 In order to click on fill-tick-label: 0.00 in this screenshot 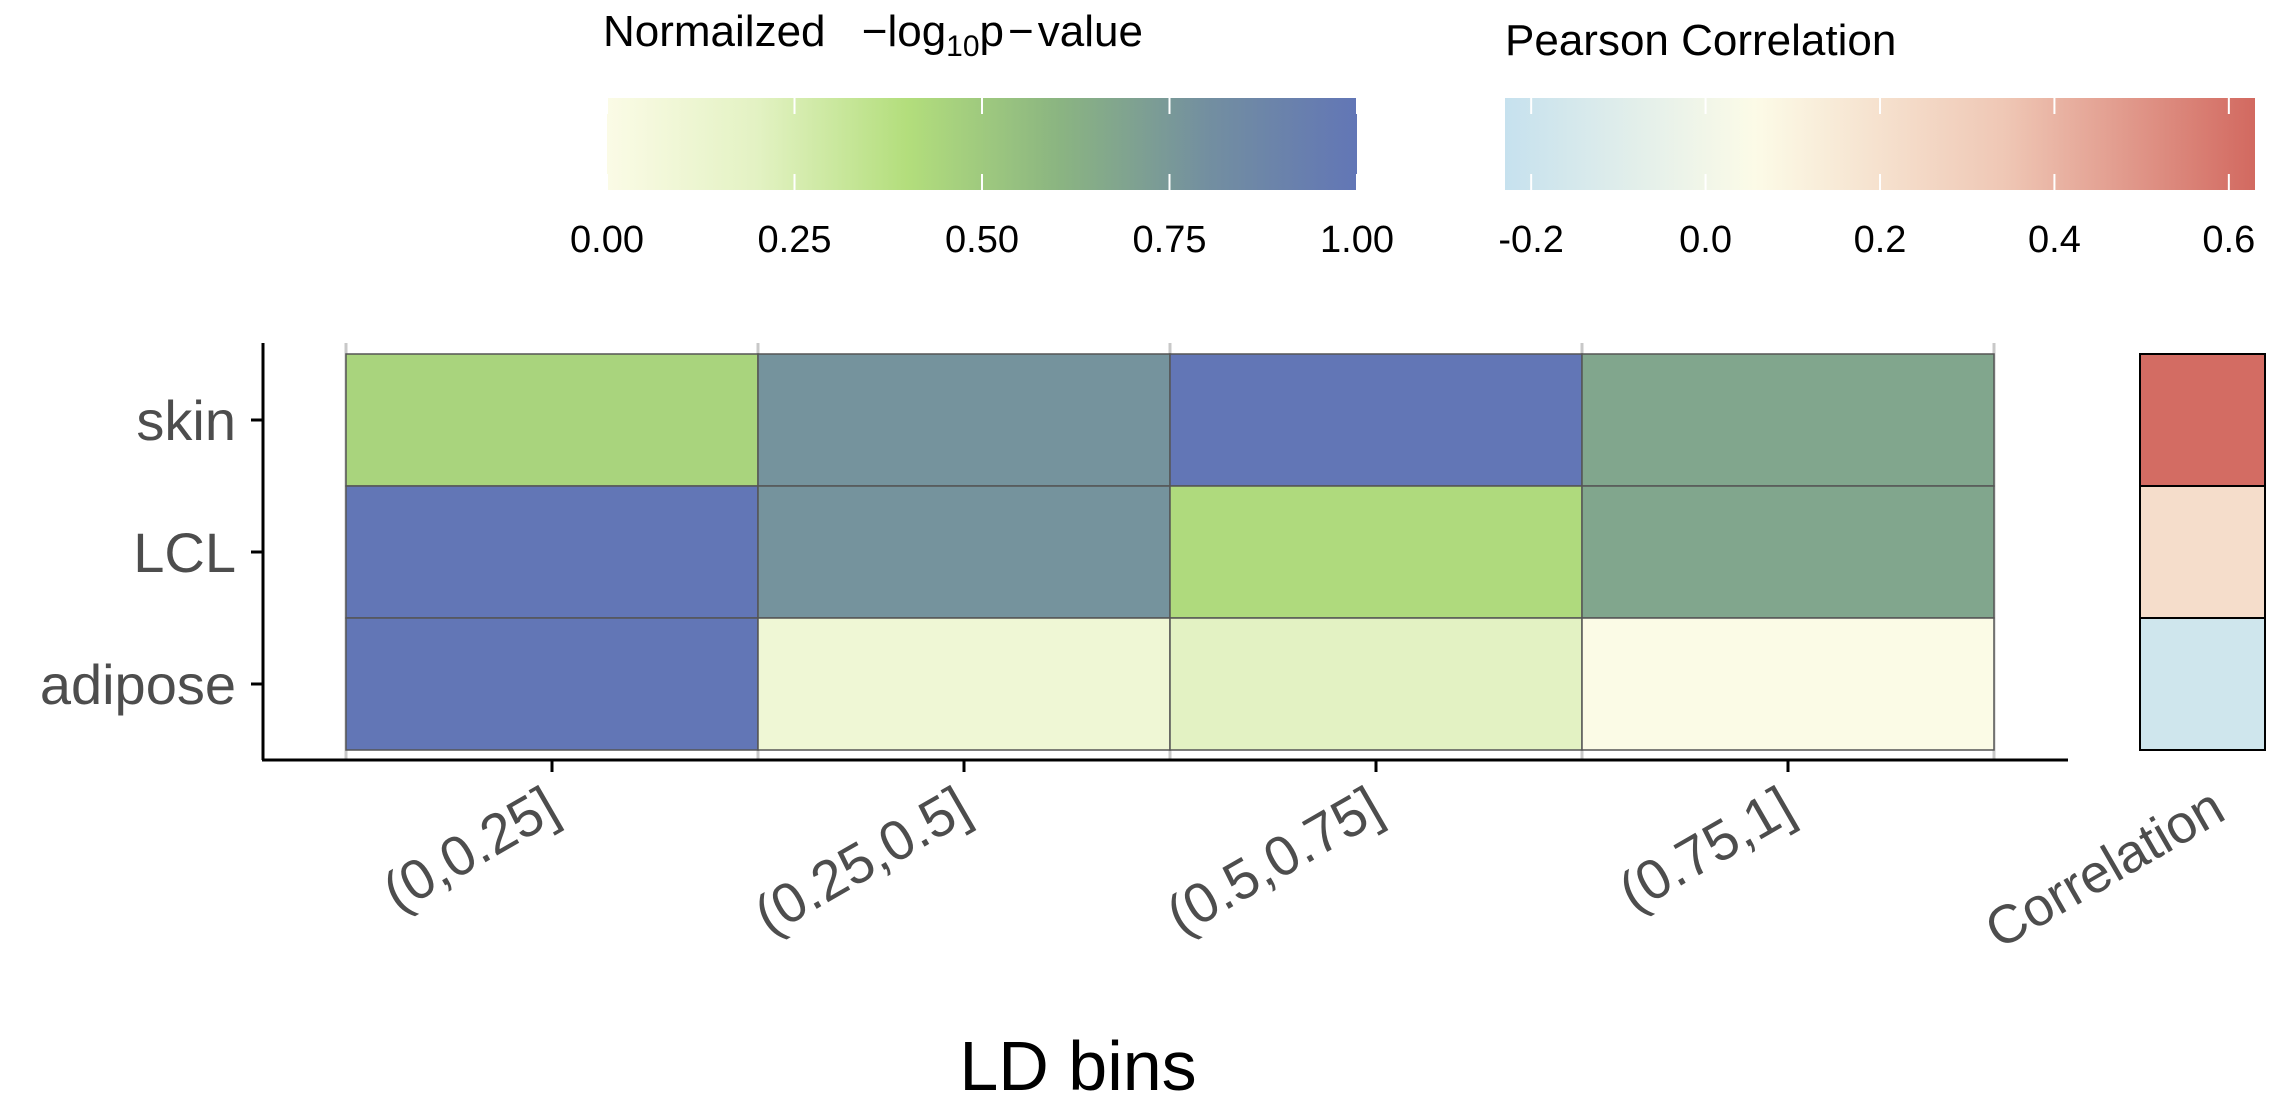, I will do `click(607, 240)`.